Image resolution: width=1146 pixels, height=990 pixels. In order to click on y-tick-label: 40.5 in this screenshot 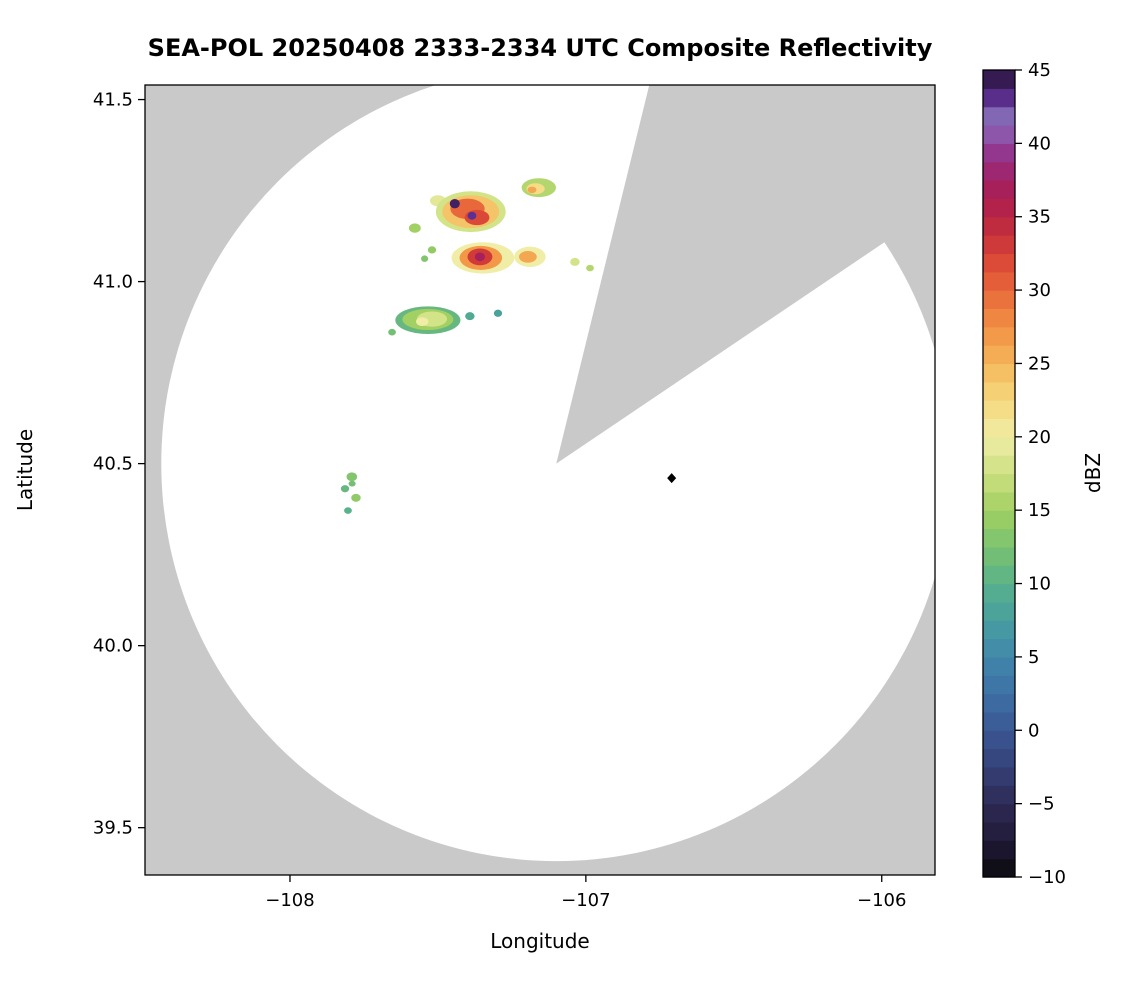, I will do `click(113, 464)`.